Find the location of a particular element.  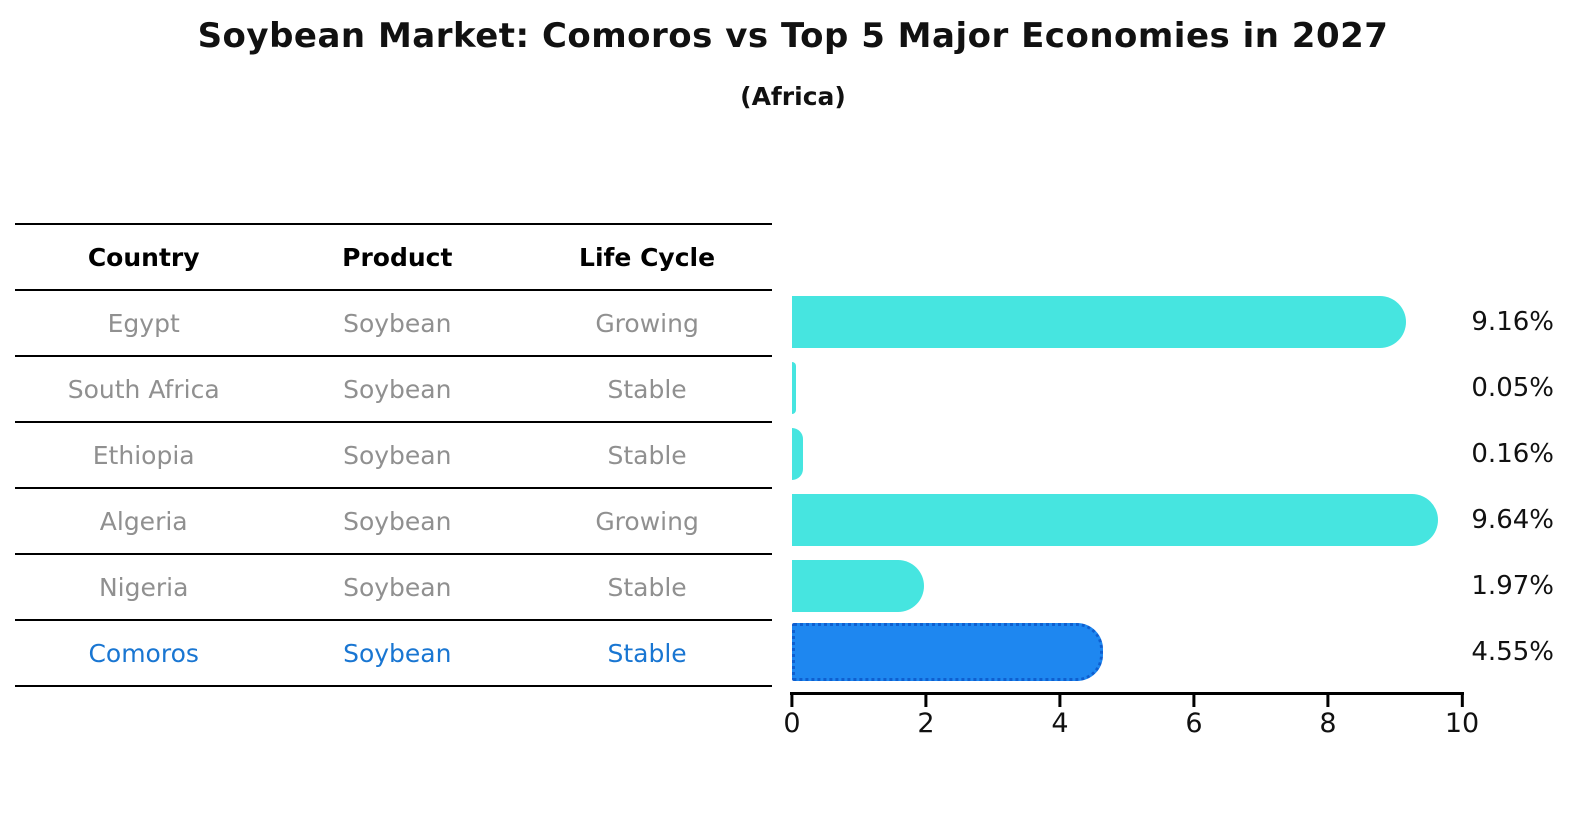

x-tick-label: 2 is located at coordinates (926, 723).